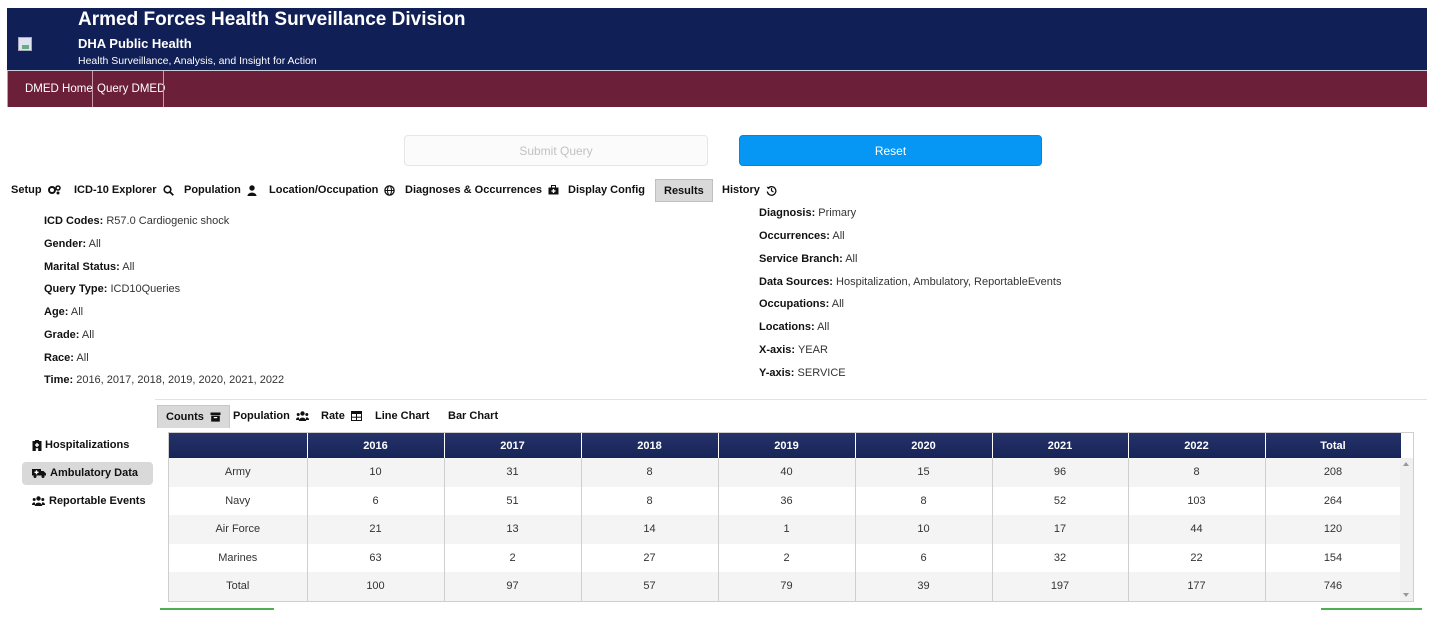 This screenshot has width=1456, height=638. What do you see at coordinates (513, 557) in the screenshot?
I see `table-cell: 2` at bounding box center [513, 557].